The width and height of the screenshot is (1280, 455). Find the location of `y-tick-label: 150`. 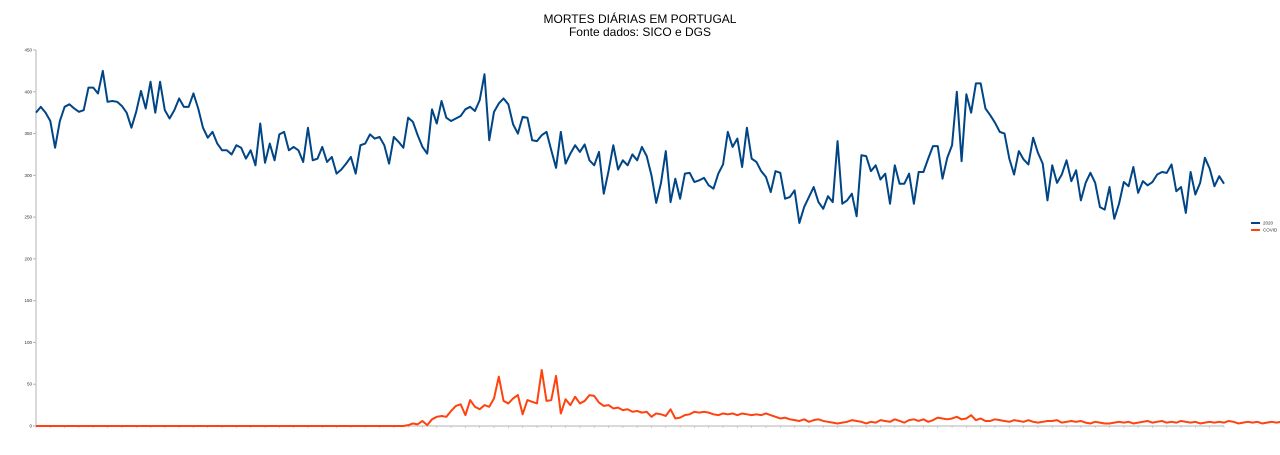

y-tick-label: 150 is located at coordinates (28, 300).